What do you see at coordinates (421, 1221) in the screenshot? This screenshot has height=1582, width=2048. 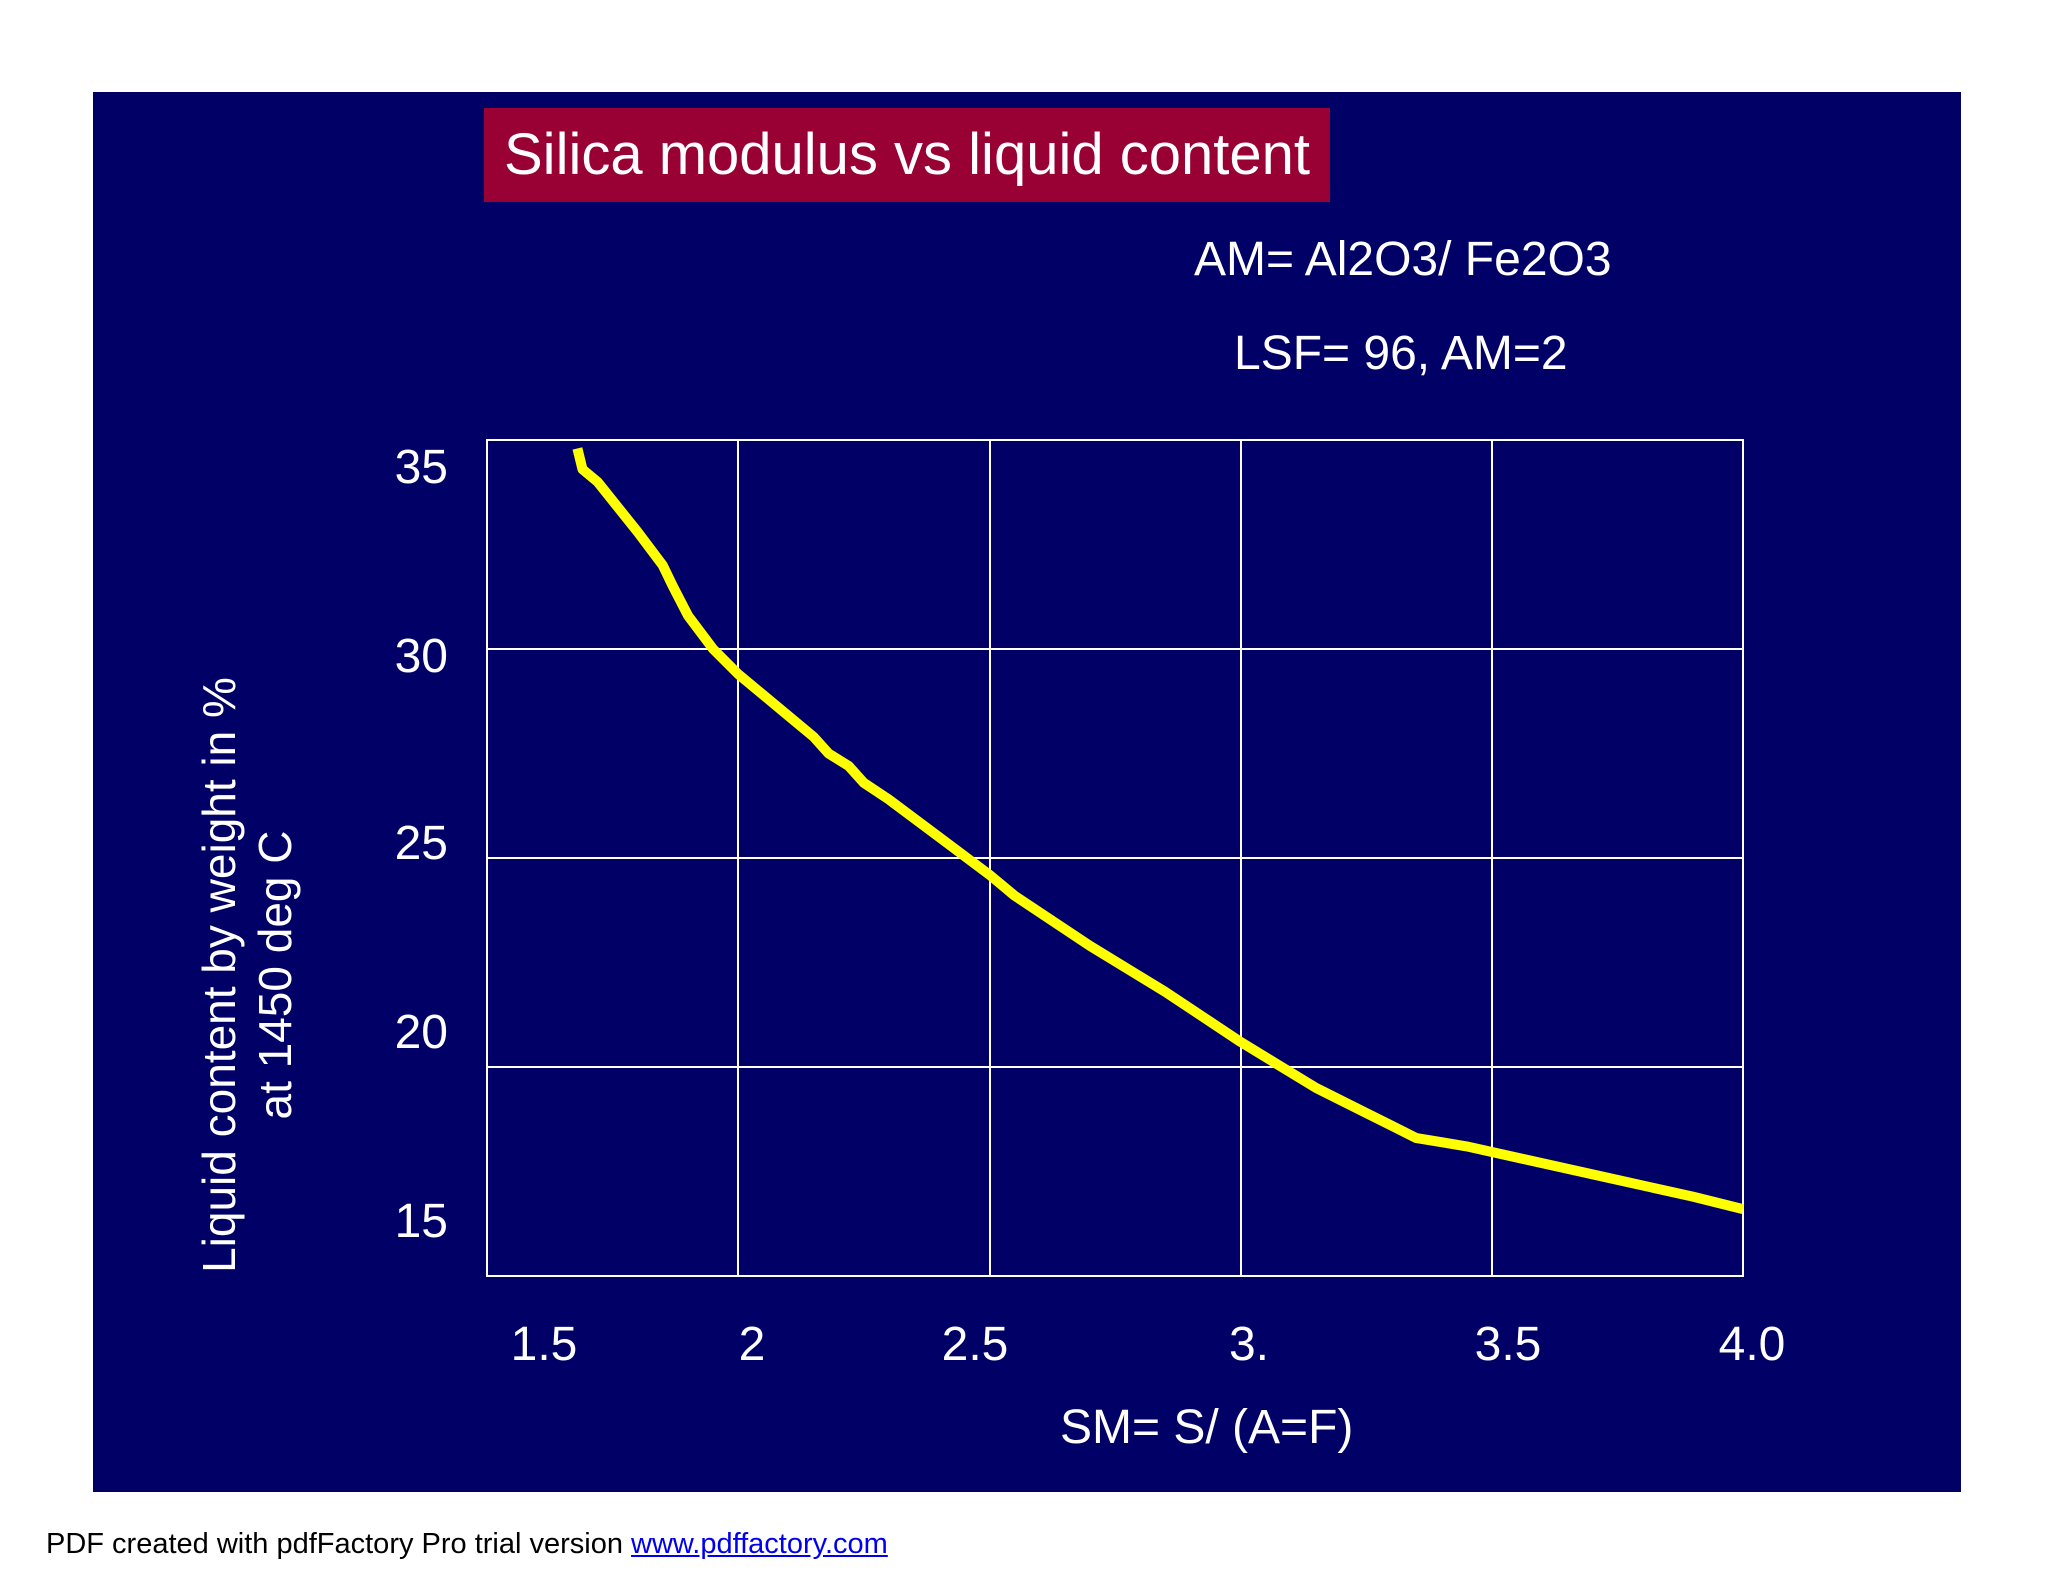 I see `y-tick-label: 15` at bounding box center [421, 1221].